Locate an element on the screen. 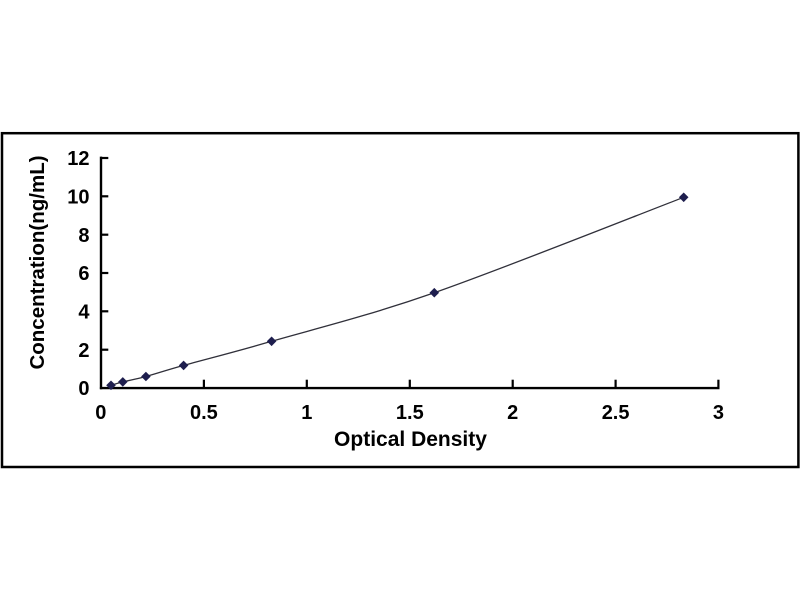 This screenshot has height=600, width=800. svg-text: Concentration(ng/mL) is located at coordinates (37, 262).